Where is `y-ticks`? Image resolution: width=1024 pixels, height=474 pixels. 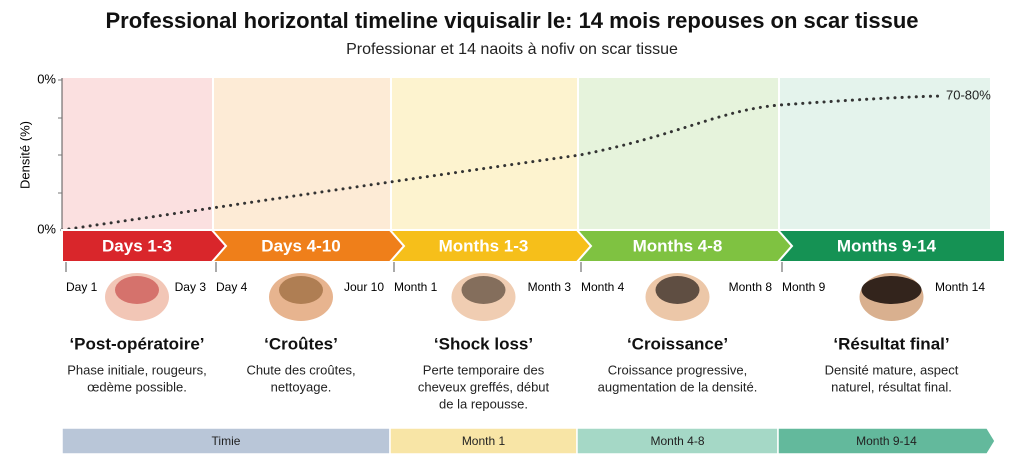 y-ticks is located at coordinates (60, 136).